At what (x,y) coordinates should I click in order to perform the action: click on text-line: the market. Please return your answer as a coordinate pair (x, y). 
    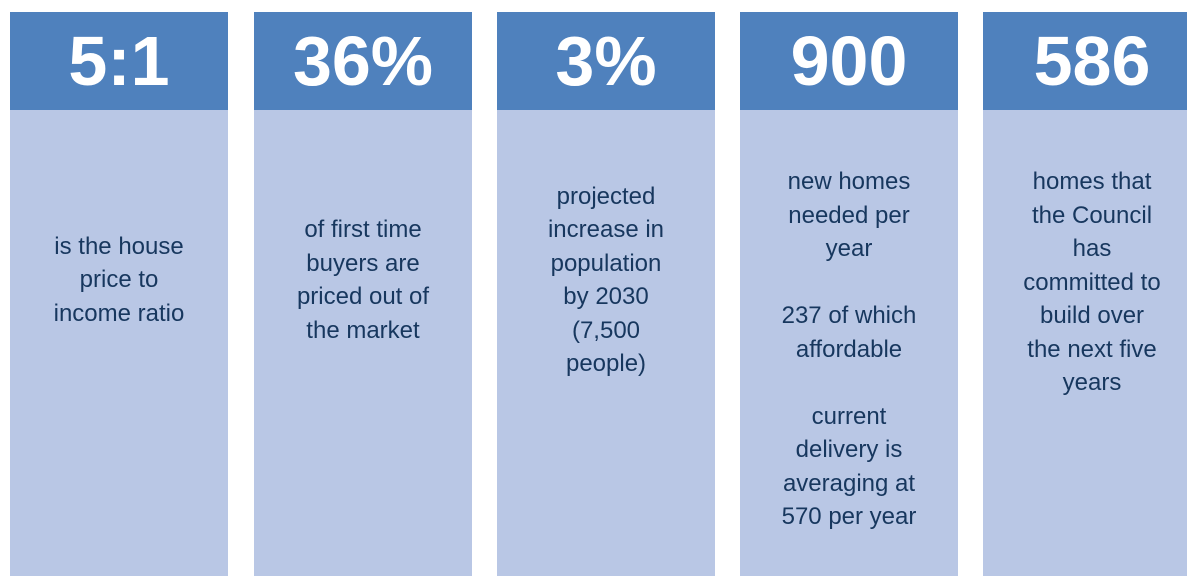
    Looking at the image, I should click on (363, 330).